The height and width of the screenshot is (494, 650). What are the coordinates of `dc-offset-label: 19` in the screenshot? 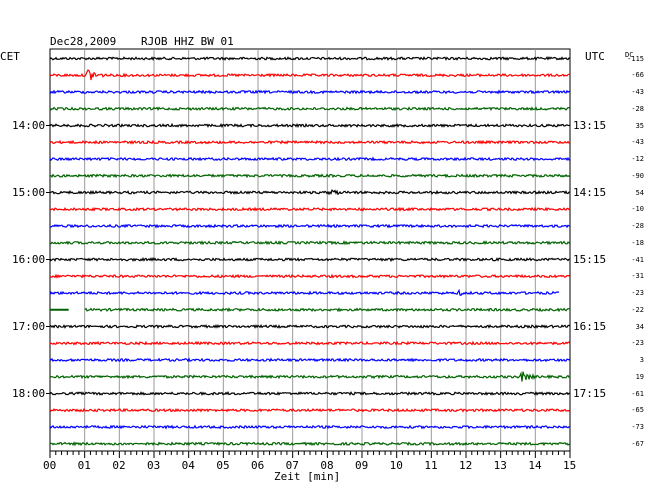 It's located at (639, 376).